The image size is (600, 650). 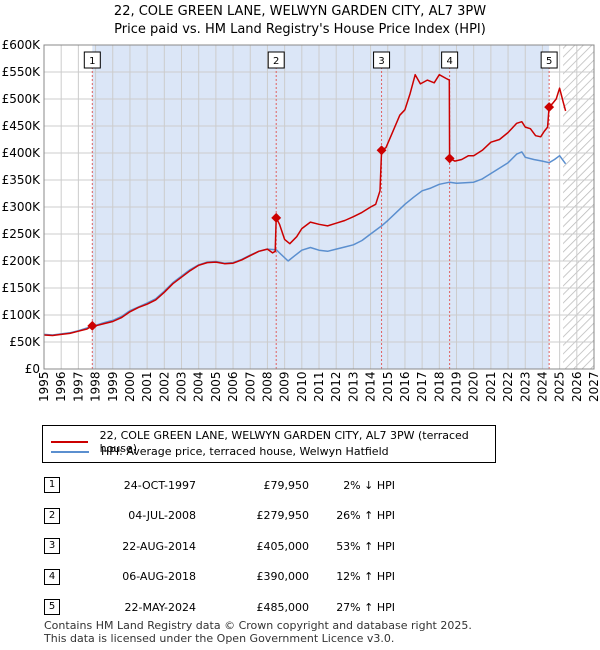 I want to click on sale-badge: 3, so click(x=52, y=546).